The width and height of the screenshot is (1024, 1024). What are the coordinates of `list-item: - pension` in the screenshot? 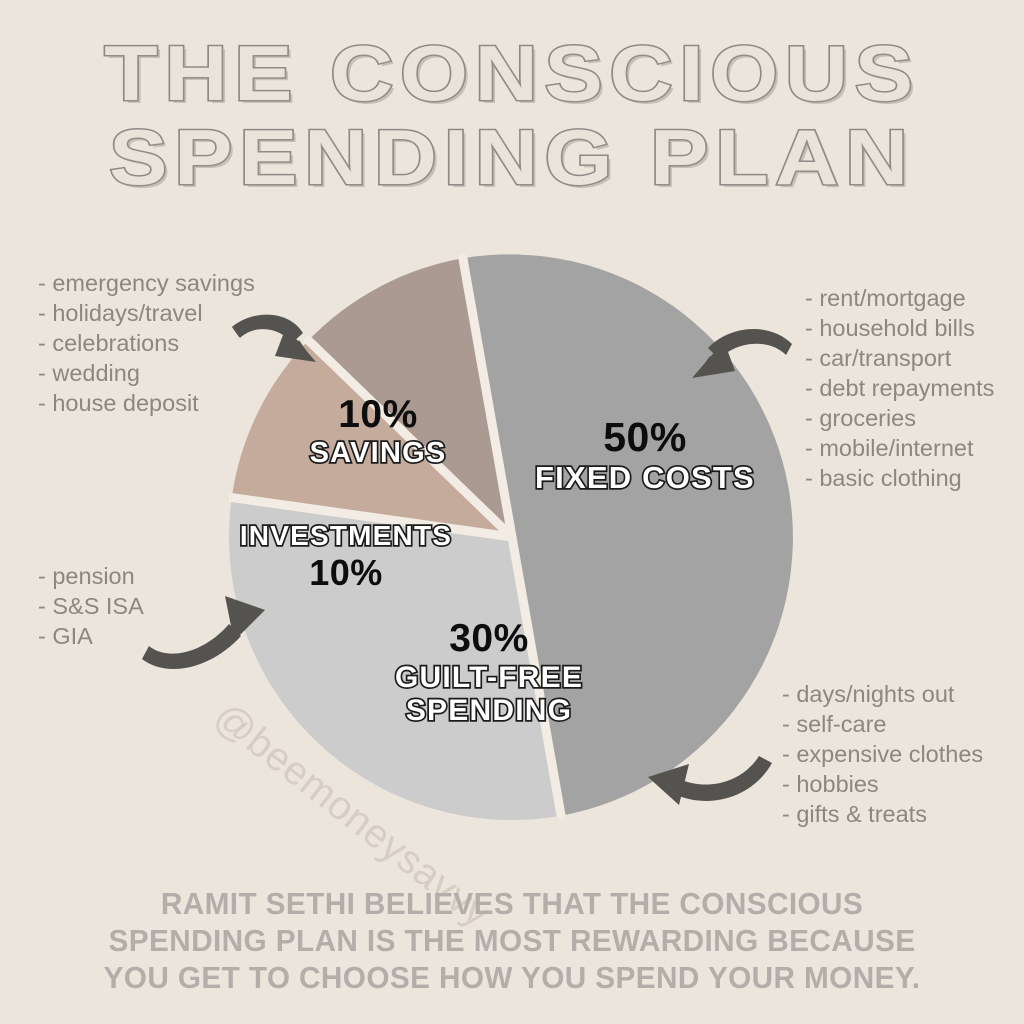 It's located at (86, 576).